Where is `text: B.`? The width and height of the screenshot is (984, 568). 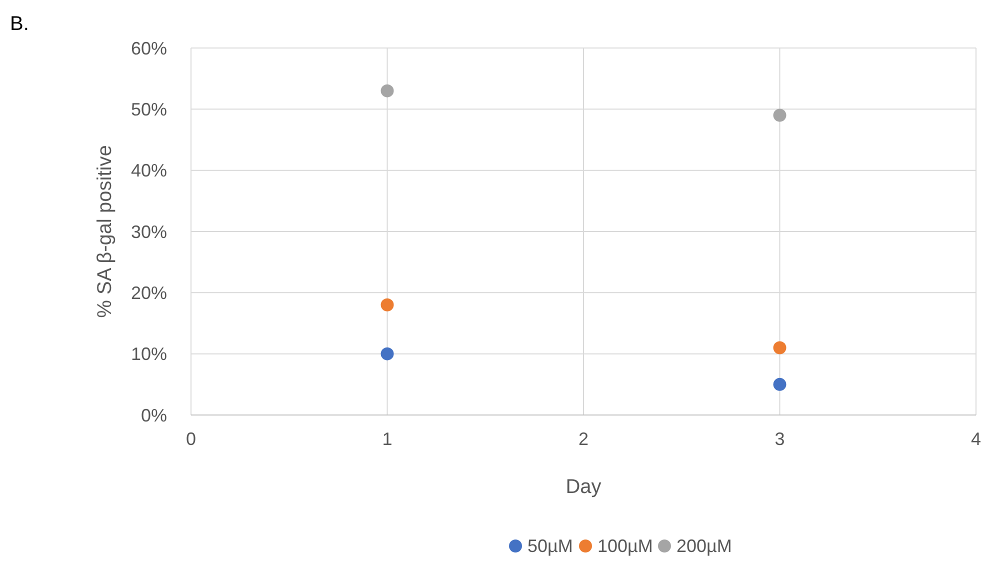
text: B. is located at coordinates (19, 24).